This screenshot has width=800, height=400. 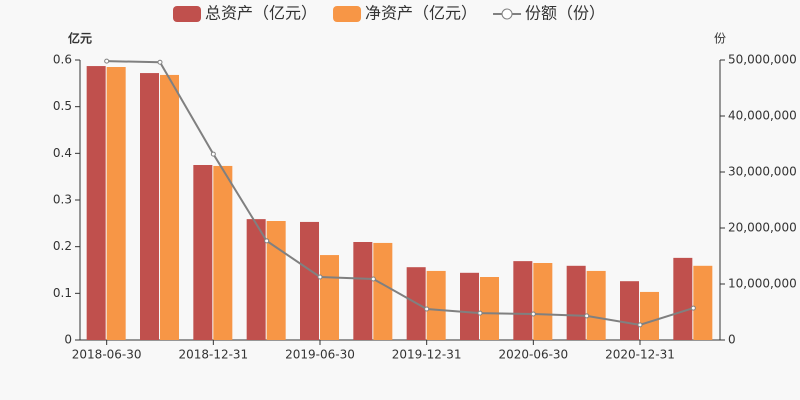 I want to click on x-tick-label: 2020-06-30, so click(x=533, y=355).